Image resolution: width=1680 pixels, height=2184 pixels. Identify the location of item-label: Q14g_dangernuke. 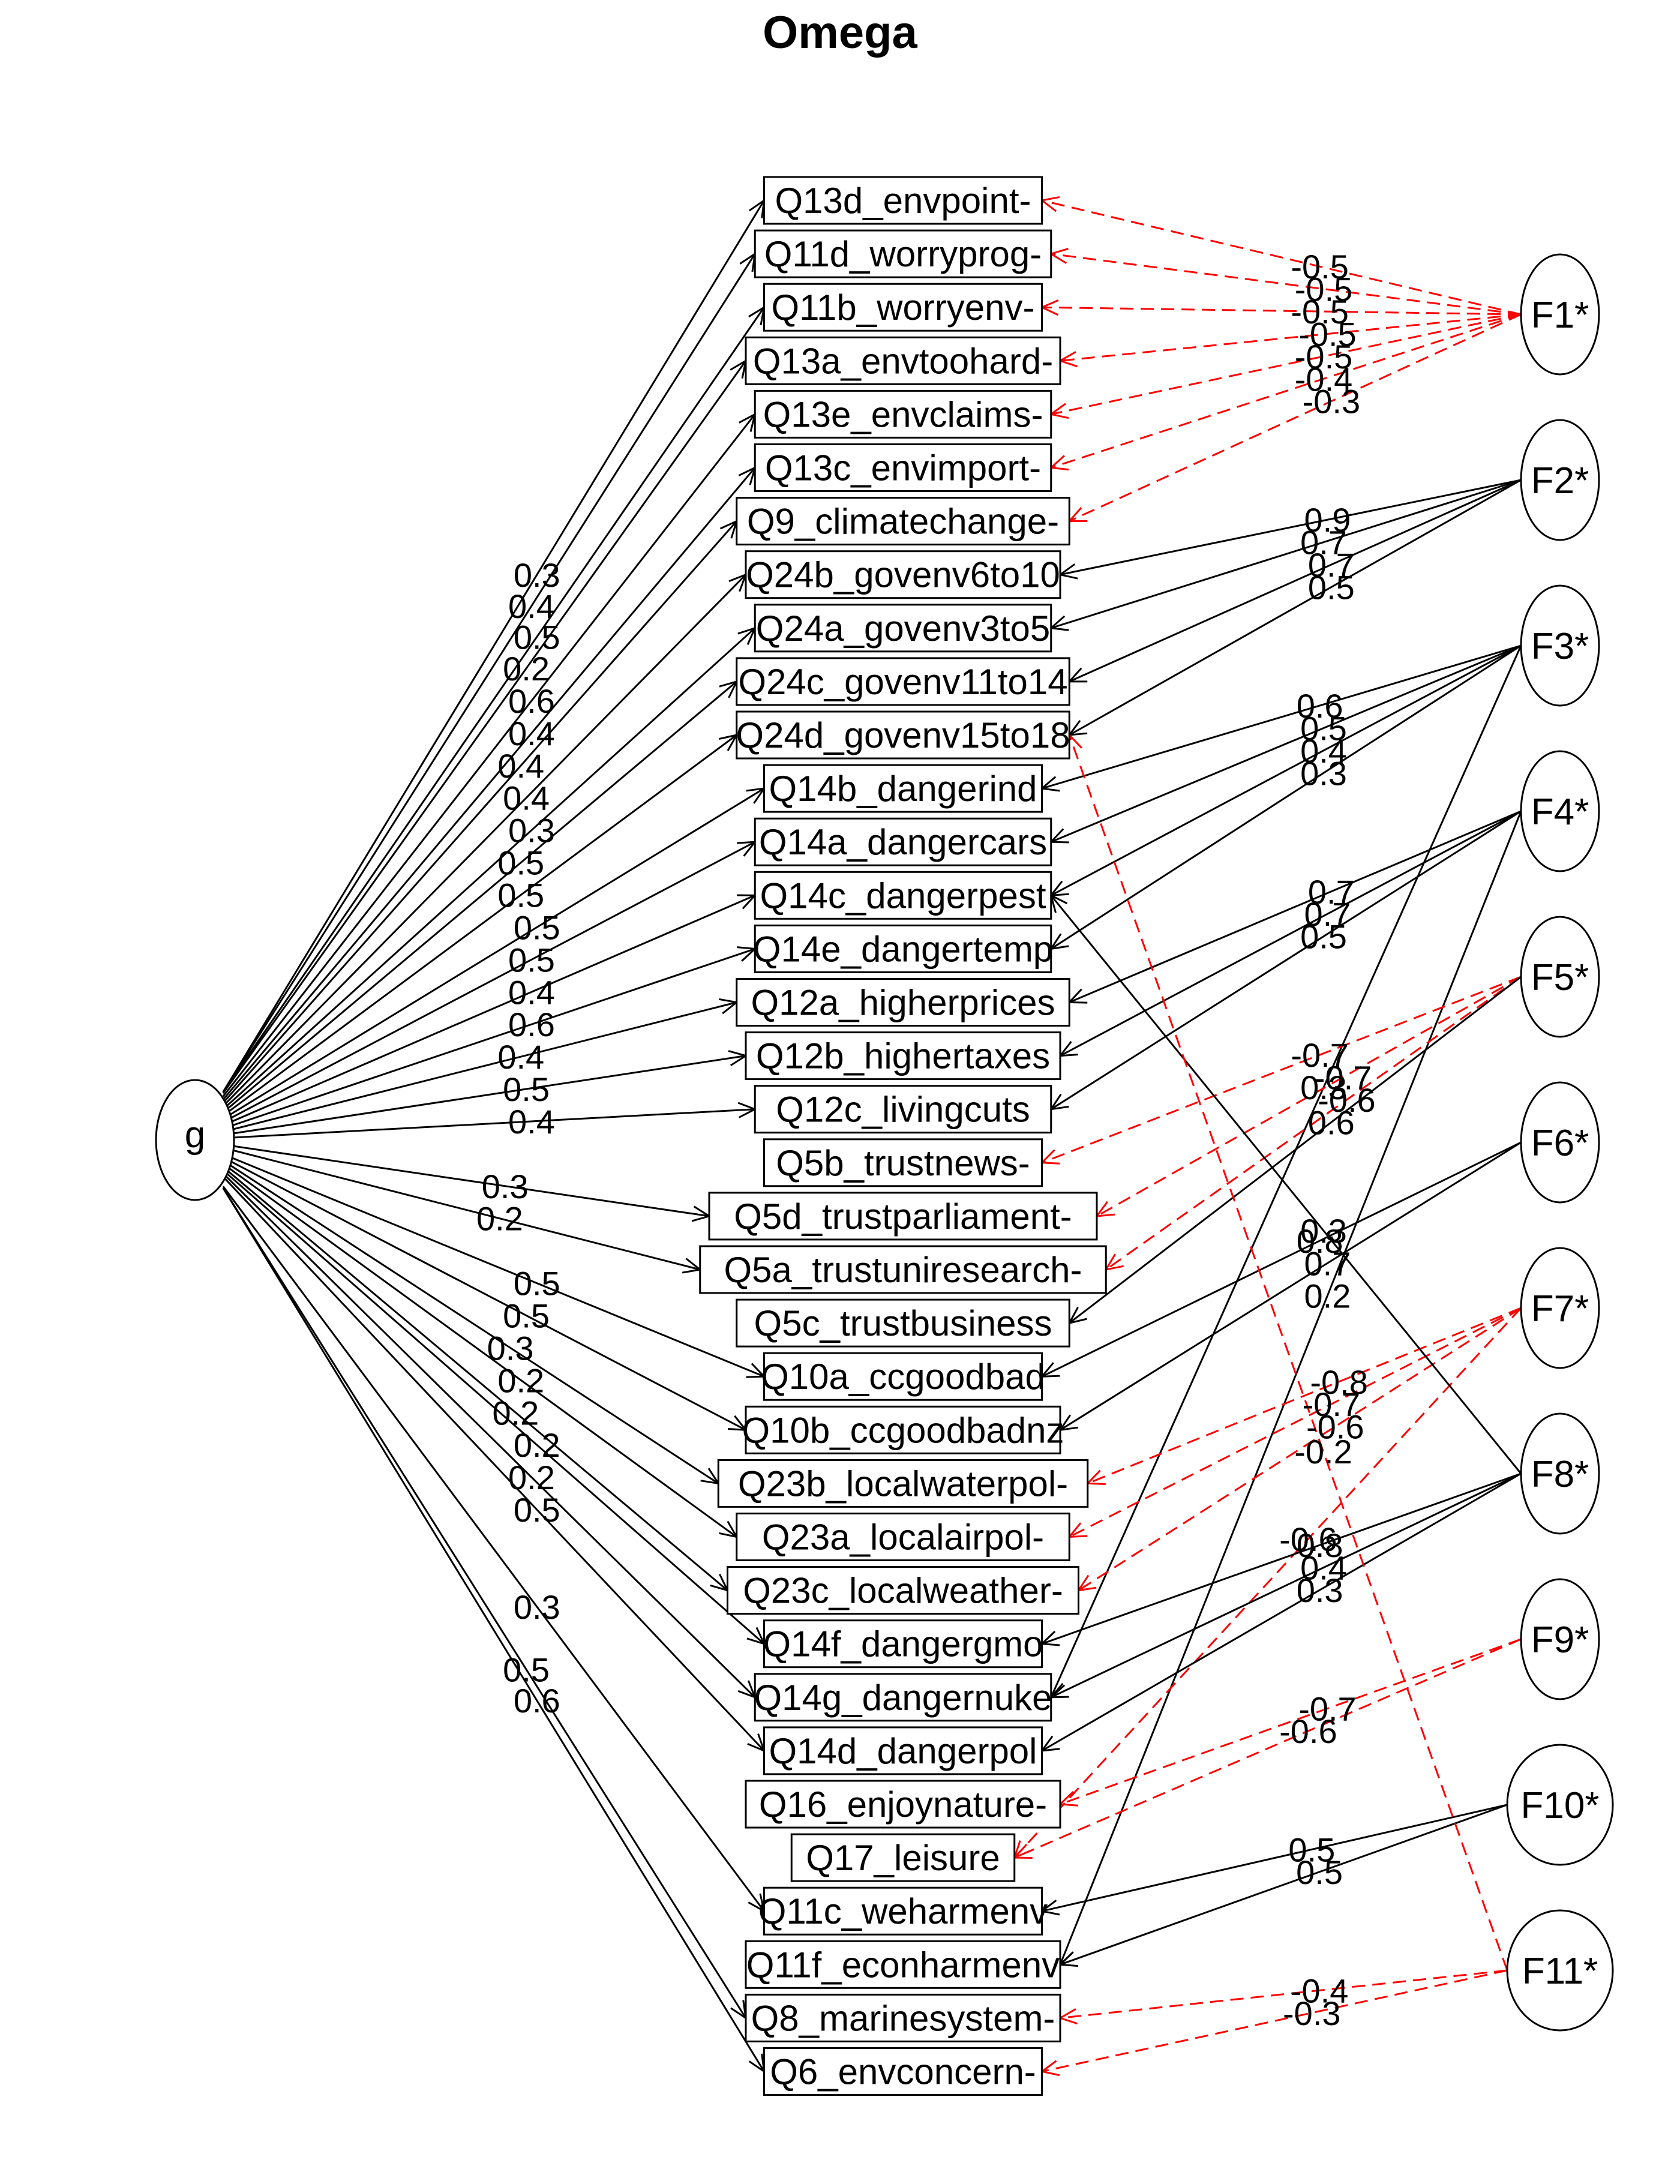
(903, 1698).